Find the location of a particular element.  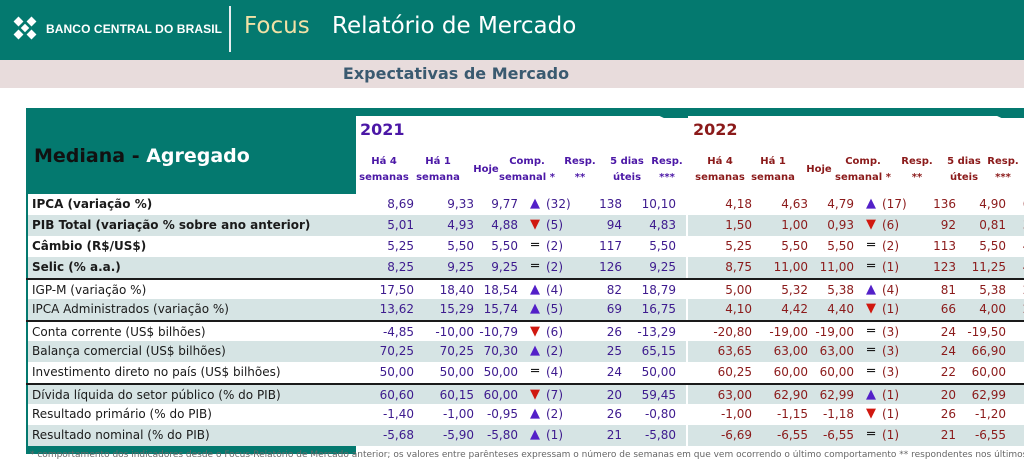

cell-2022-resp3: 67 is located at coordinates (1018, 204).